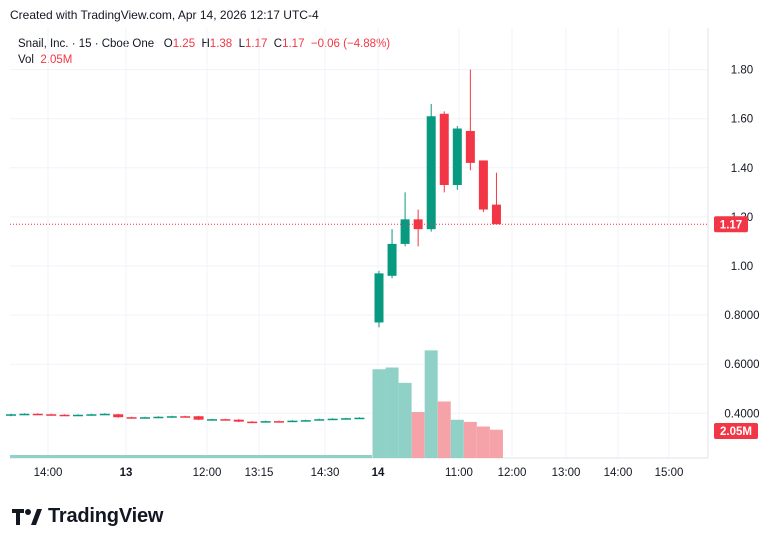 The width and height of the screenshot is (776, 546). What do you see at coordinates (566, 473) in the screenshot?
I see `time-tick-label: 13:00` at bounding box center [566, 473].